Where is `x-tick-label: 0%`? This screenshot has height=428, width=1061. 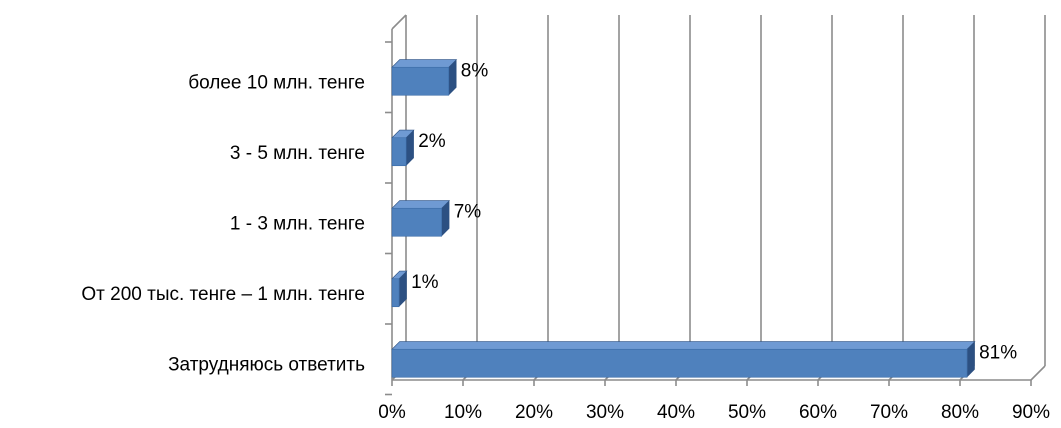
x-tick-label: 0% is located at coordinates (392, 412).